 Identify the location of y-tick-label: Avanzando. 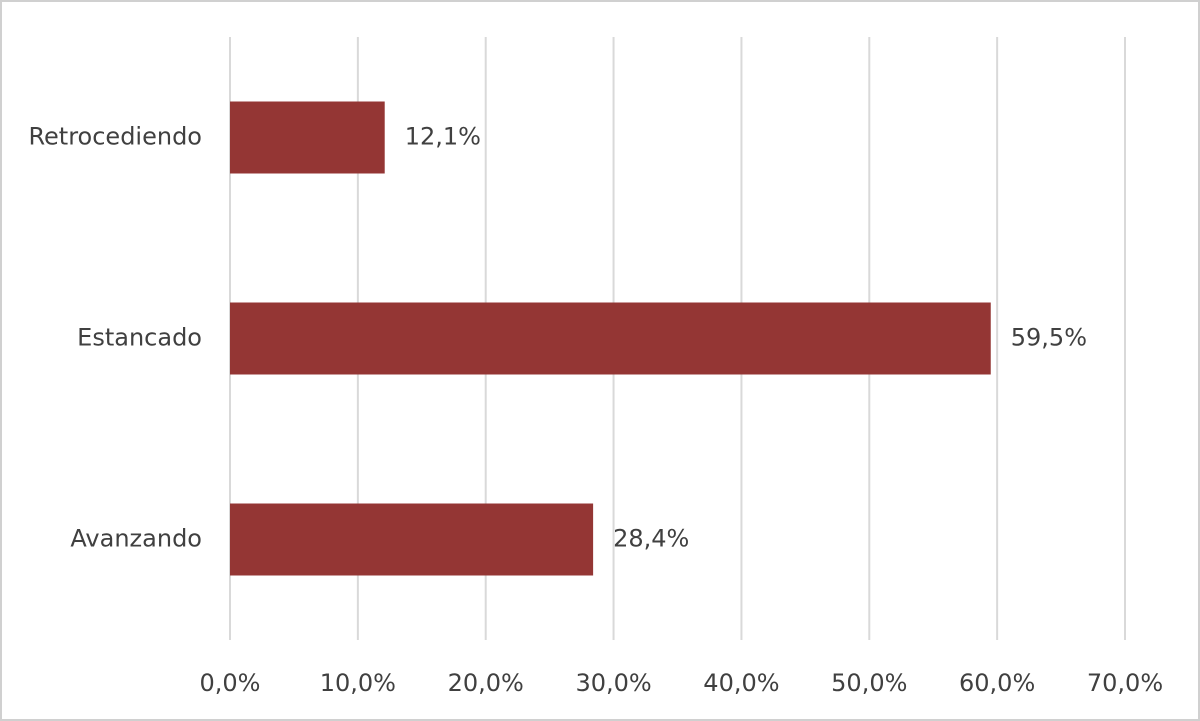
(136, 539).